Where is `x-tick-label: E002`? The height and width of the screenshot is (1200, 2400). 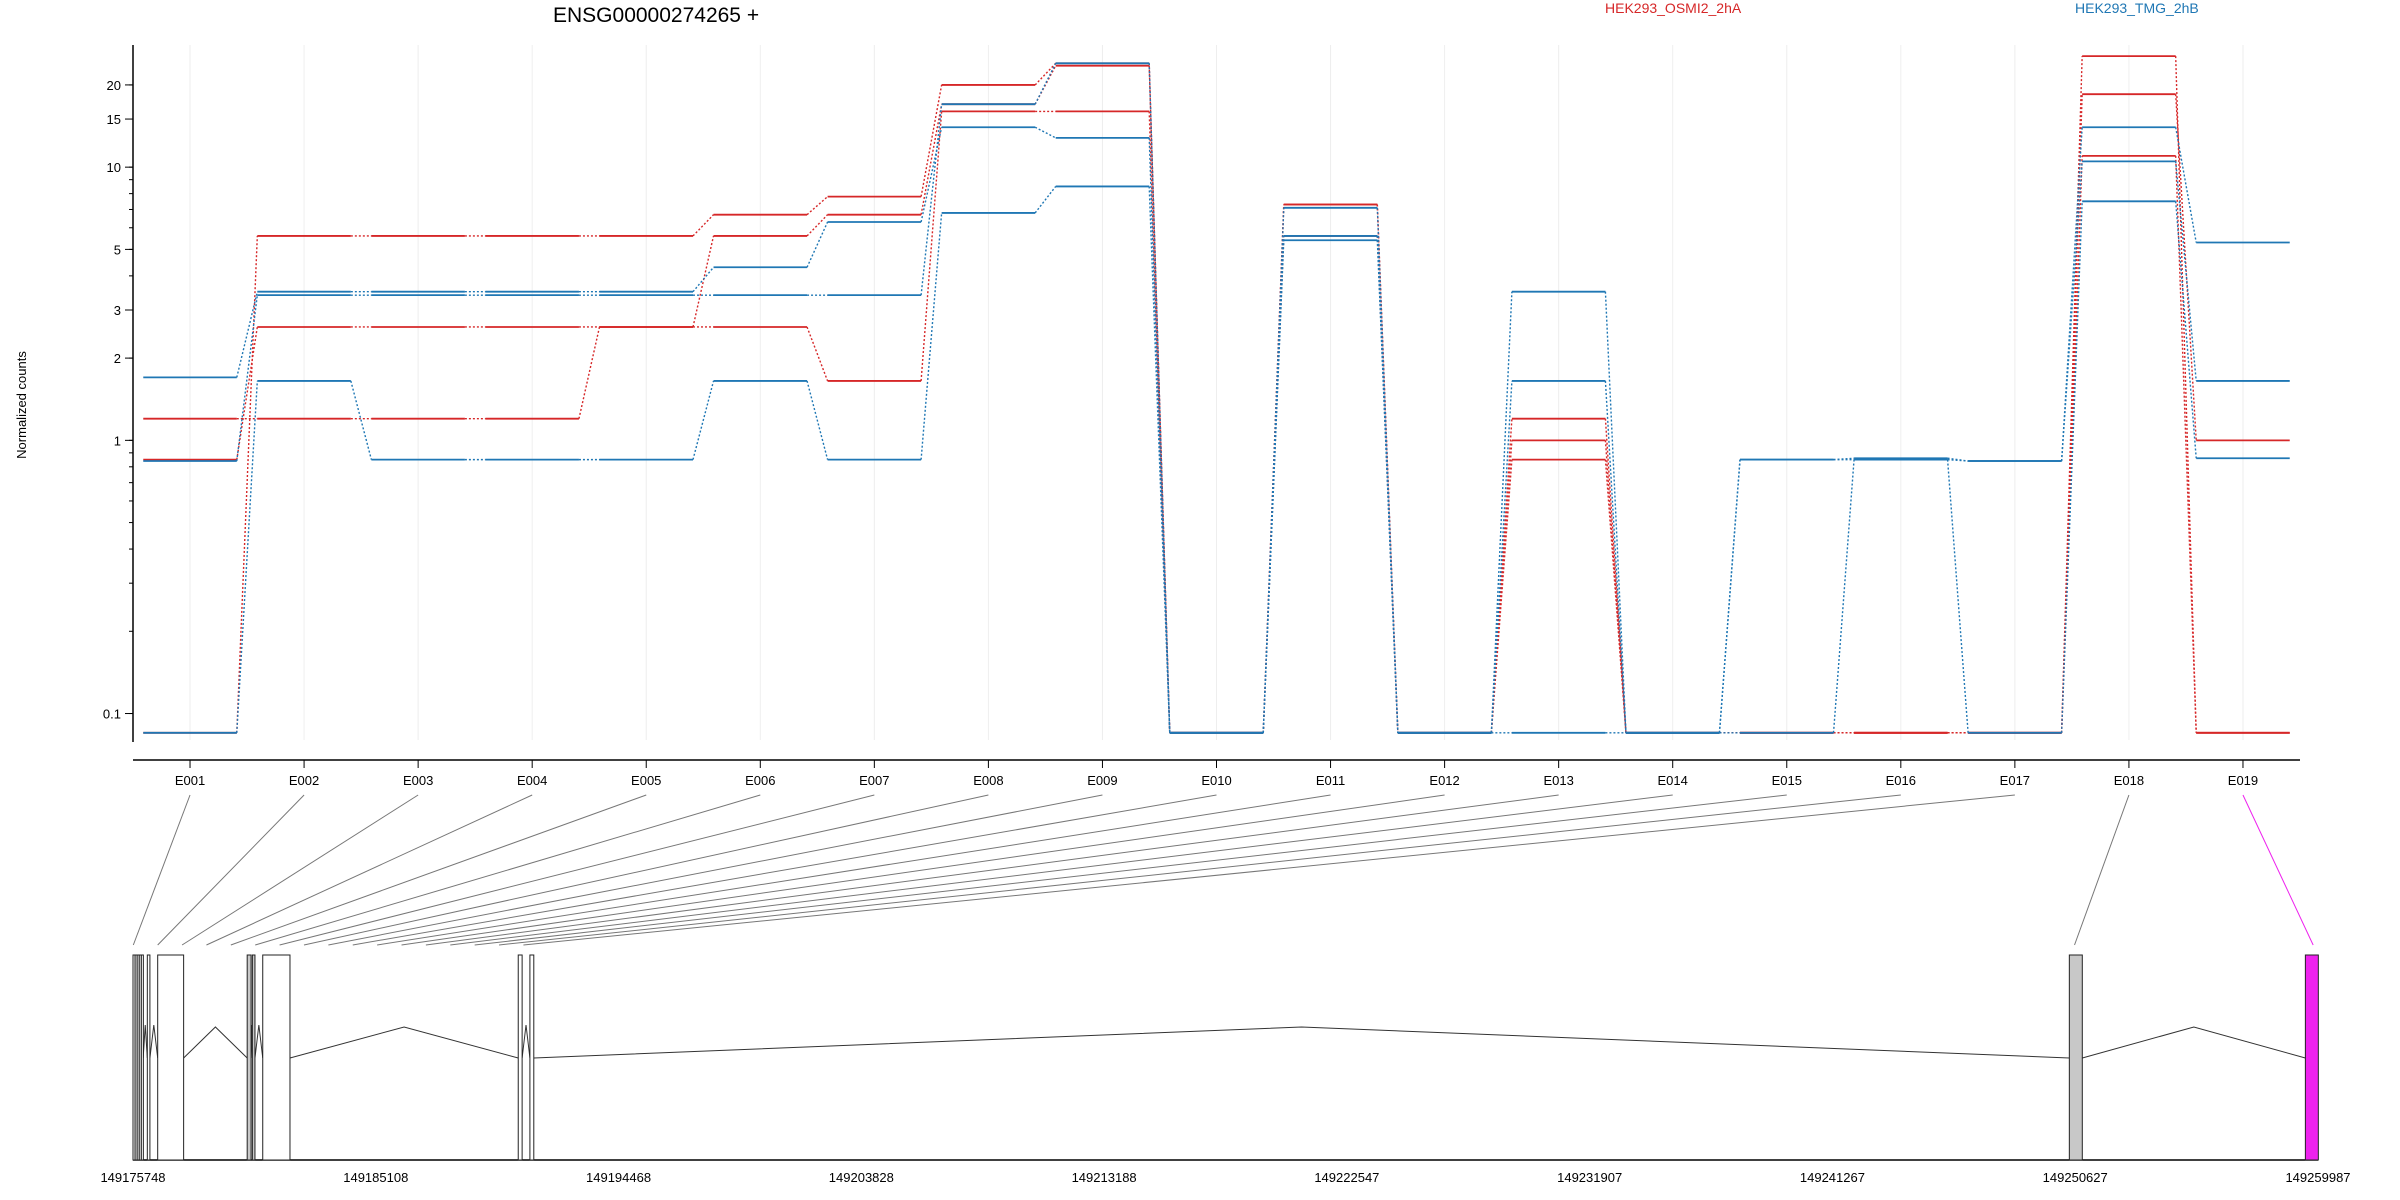 x-tick-label: E002 is located at coordinates (304, 780).